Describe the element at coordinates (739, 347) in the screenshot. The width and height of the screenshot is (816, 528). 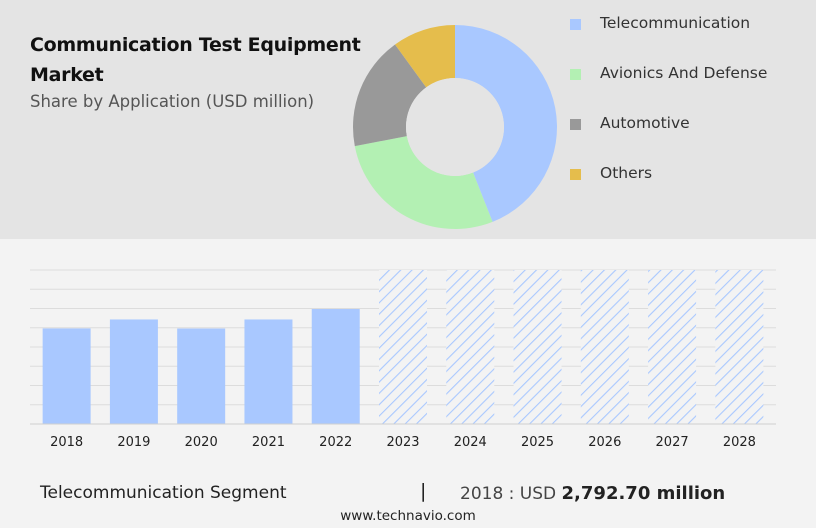
I see `bar-forecast-2028` at that location.